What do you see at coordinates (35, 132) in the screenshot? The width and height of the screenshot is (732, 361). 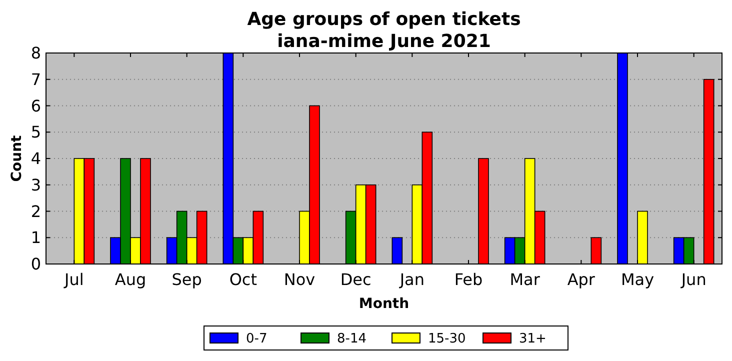 I see `y-tick-label: 5` at bounding box center [35, 132].